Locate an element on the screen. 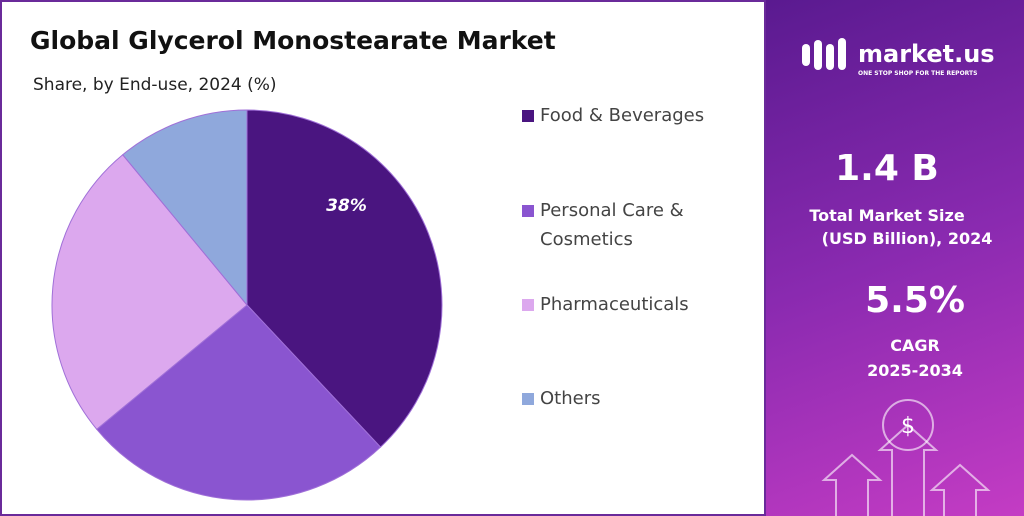 Image resolution: width=1024 pixels, height=516 pixels. cagr-period: 2025-2034 is located at coordinates (915, 370).